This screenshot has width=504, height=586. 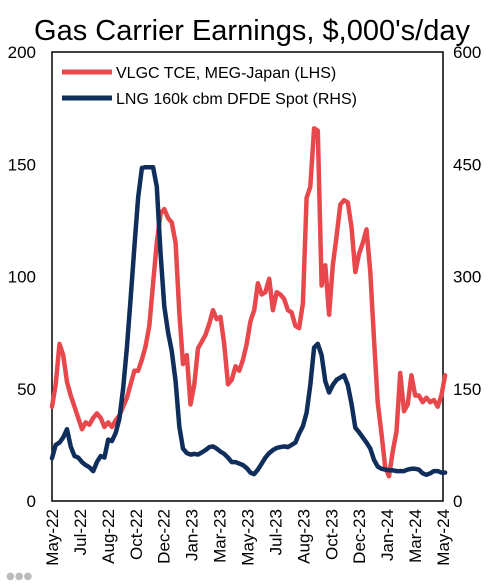 What do you see at coordinates (22, 164) in the screenshot?
I see `left-tick-label: 150` at bounding box center [22, 164].